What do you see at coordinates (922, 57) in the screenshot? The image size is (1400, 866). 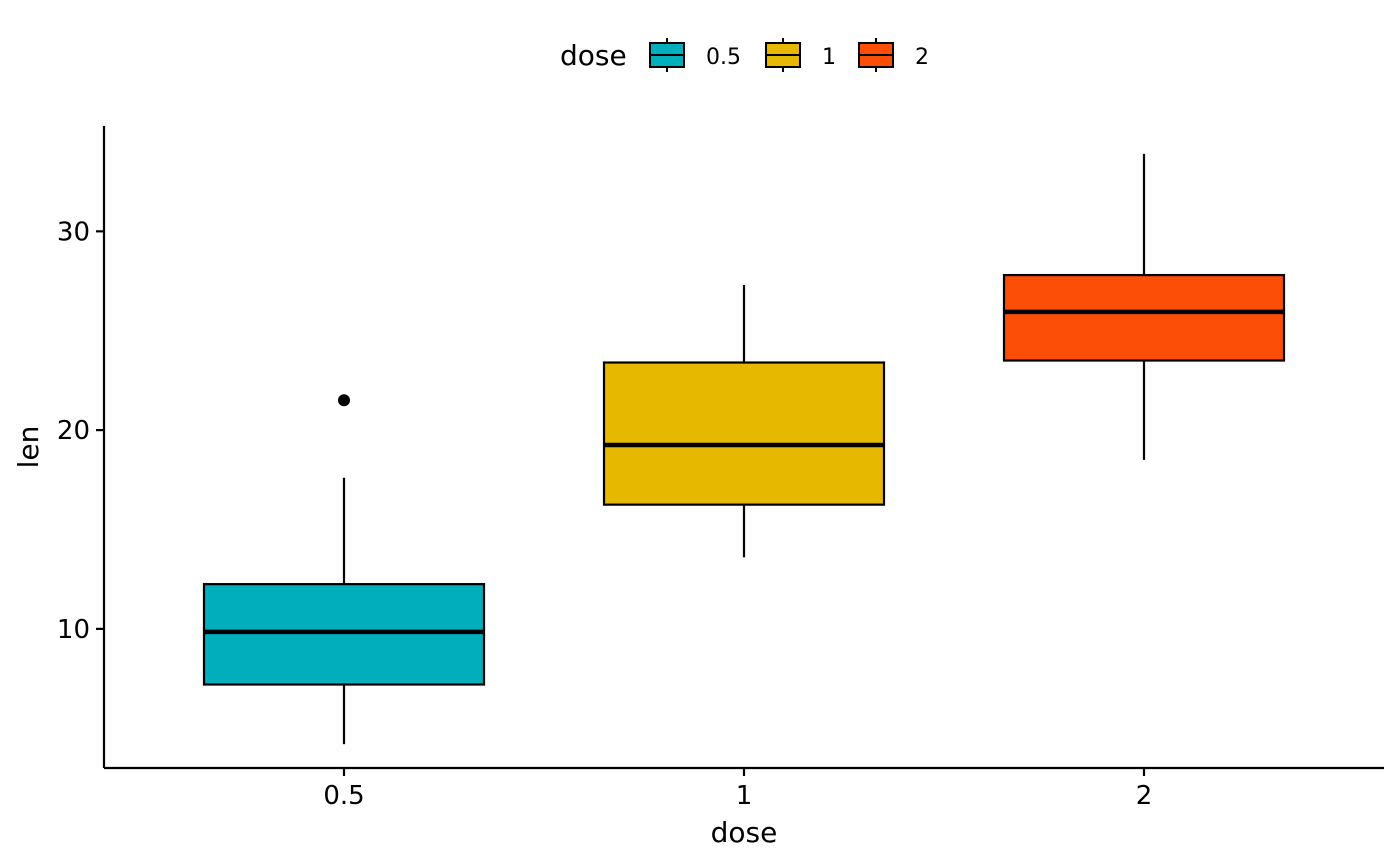 I see `legend-label: 2` at bounding box center [922, 57].